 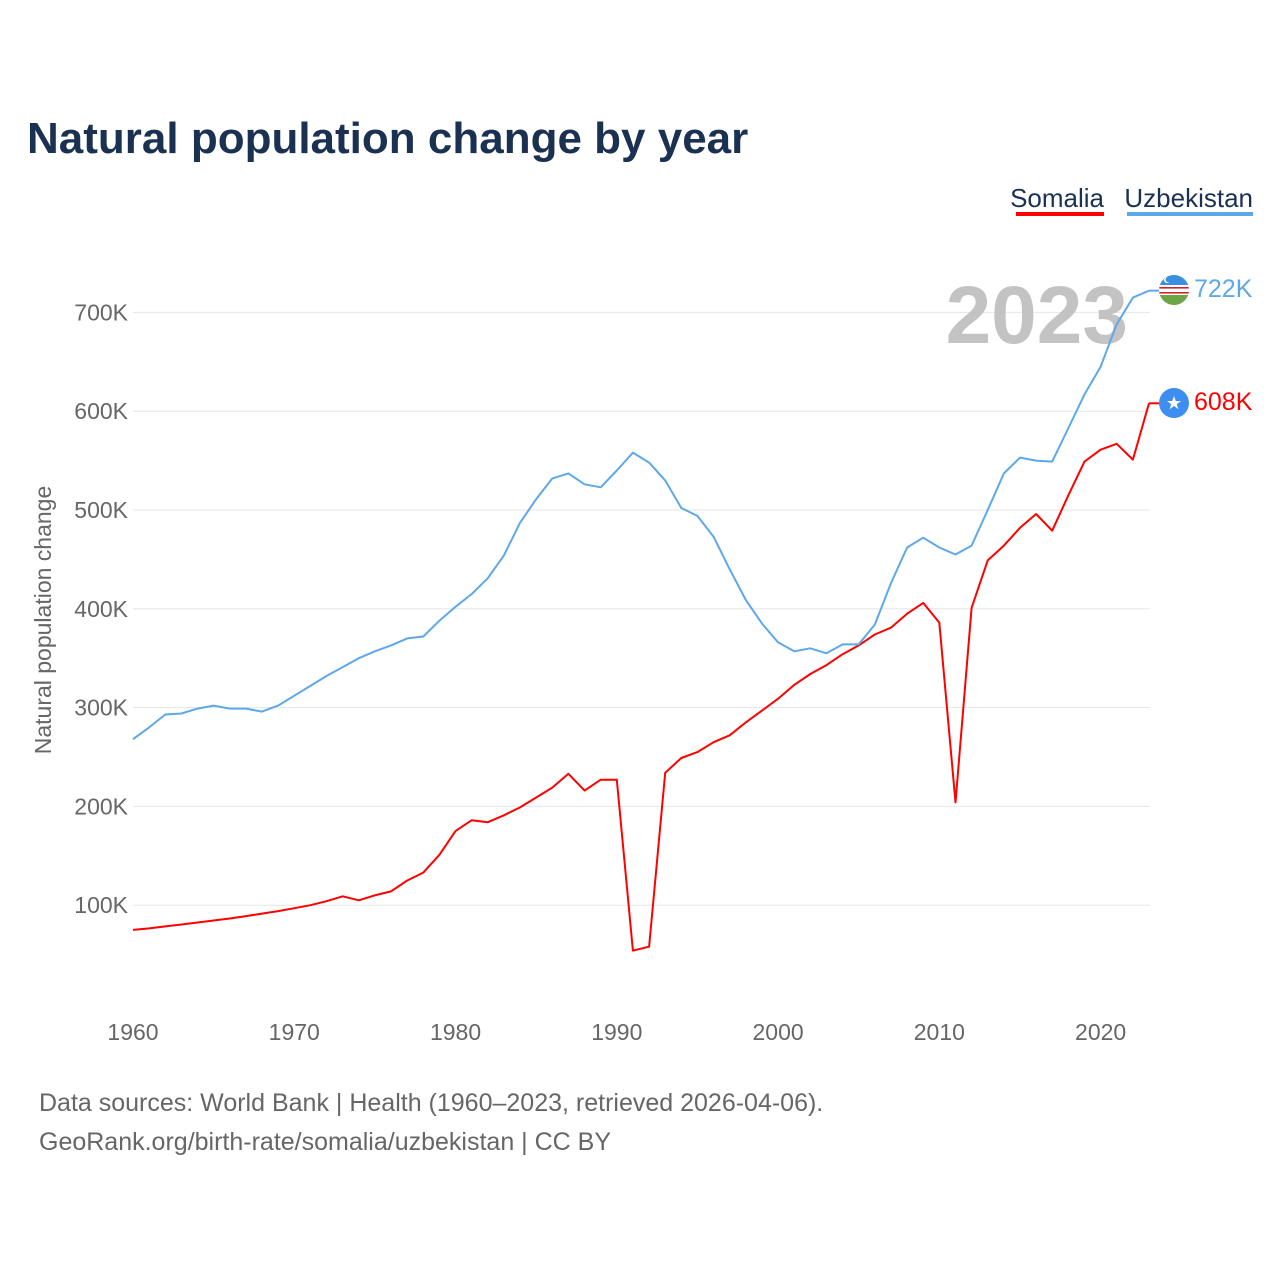 What do you see at coordinates (1174, 290) in the screenshot?
I see `uzbekistan-flag-icon` at bounding box center [1174, 290].